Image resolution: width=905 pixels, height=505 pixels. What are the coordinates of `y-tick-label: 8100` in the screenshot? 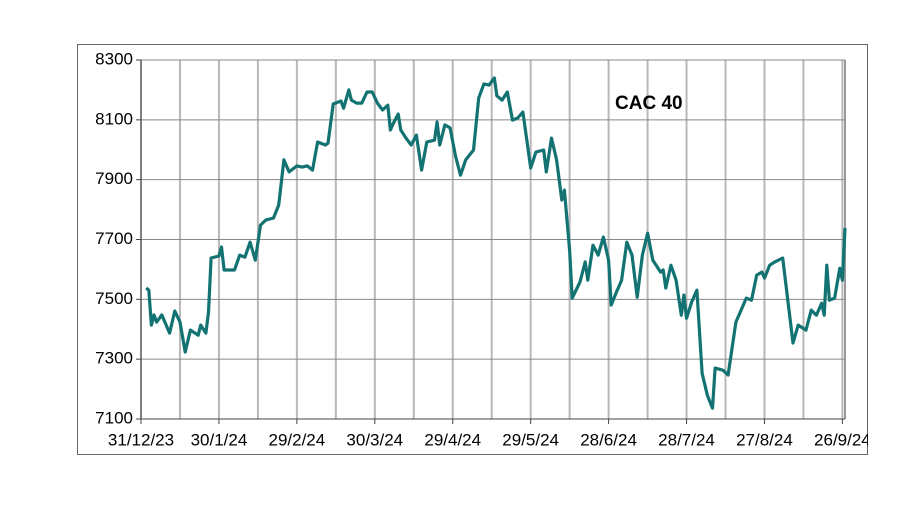 It's located at (114, 118).